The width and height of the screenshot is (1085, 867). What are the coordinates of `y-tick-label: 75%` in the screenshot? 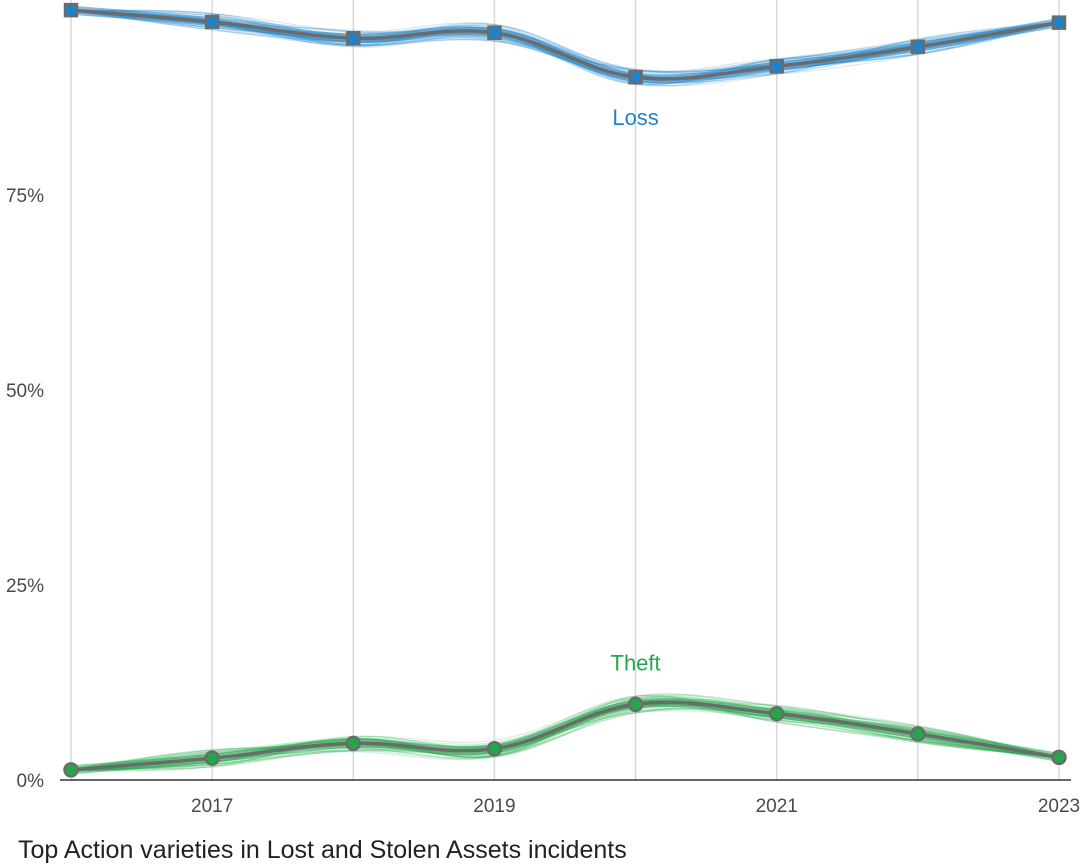 It's located at (25, 196).